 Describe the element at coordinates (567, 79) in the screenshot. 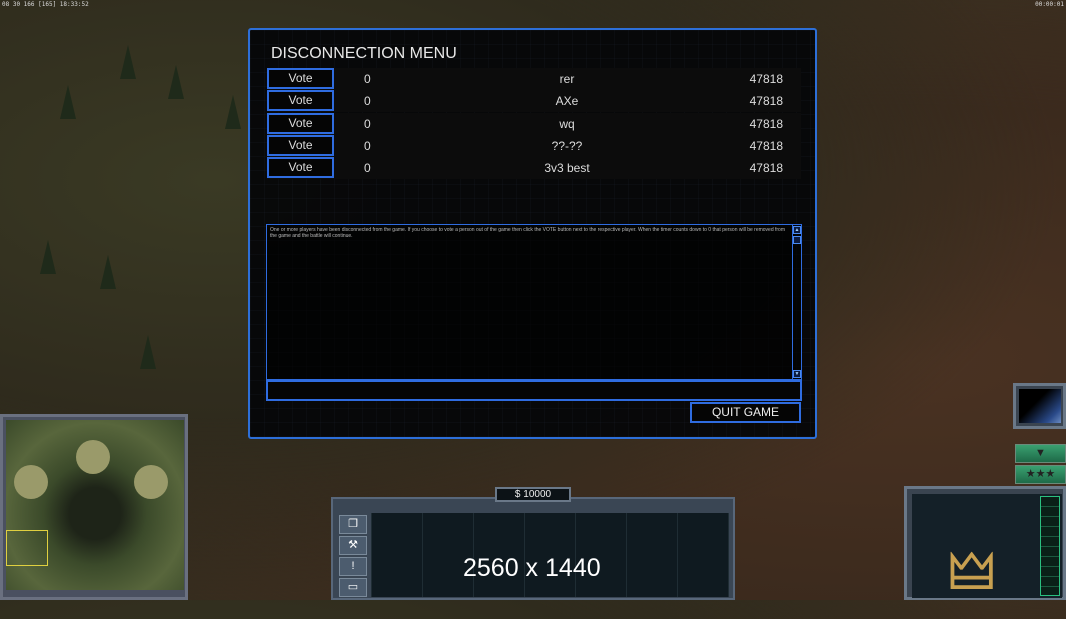

I see `player-name: rer` at that location.